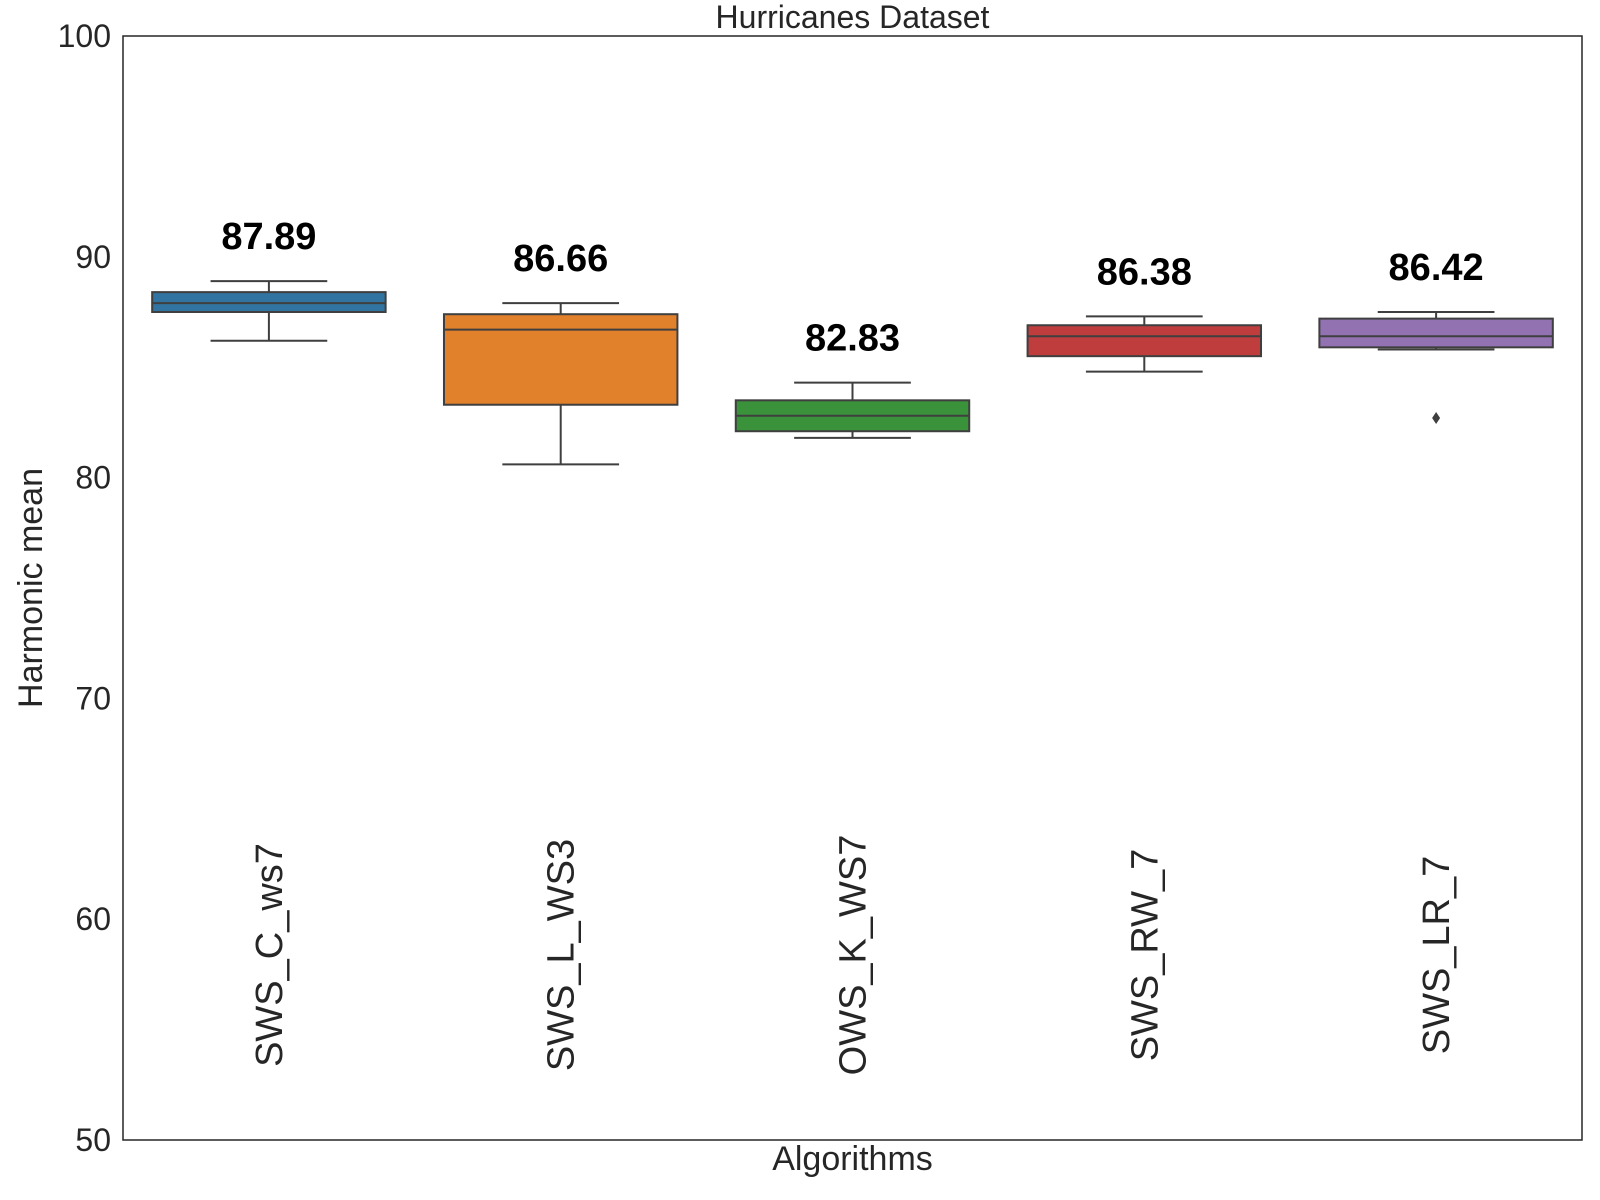 This screenshot has height=1200, width=1600. Describe the element at coordinates (1144, 312) in the screenshot. I see `box-SWS_RW_7: 86.38` at that location.